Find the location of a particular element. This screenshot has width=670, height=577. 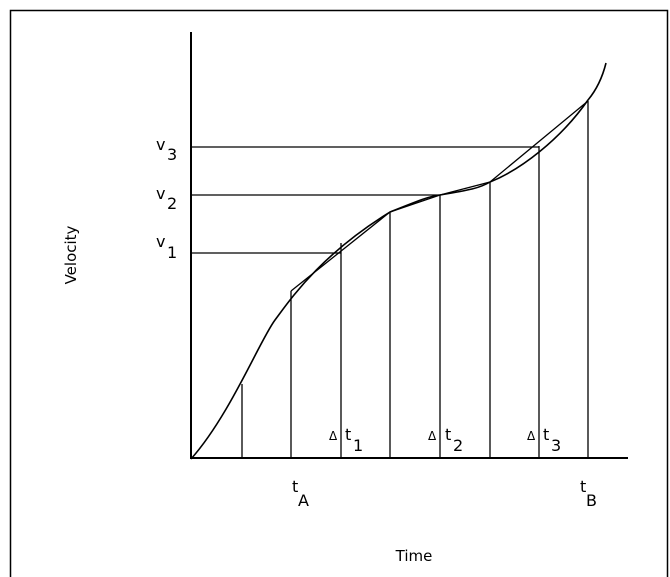

secant-lines is located at coordinates (439, 196).